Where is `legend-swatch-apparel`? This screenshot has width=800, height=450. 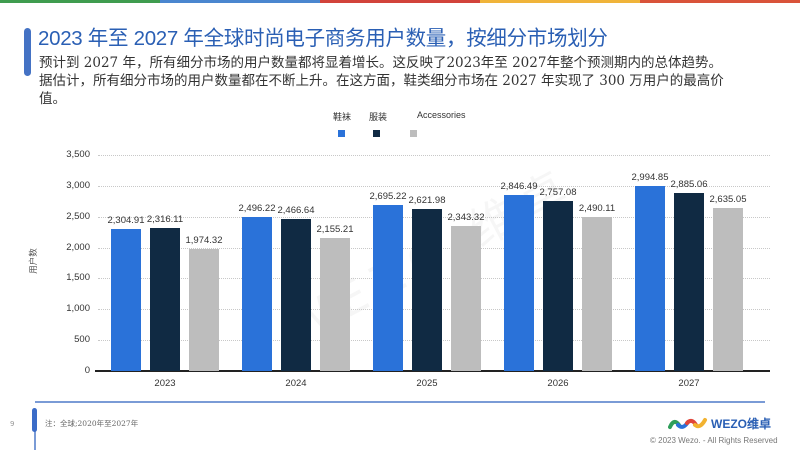 legend-swatch-apparel is located at coordinates (376, 133).